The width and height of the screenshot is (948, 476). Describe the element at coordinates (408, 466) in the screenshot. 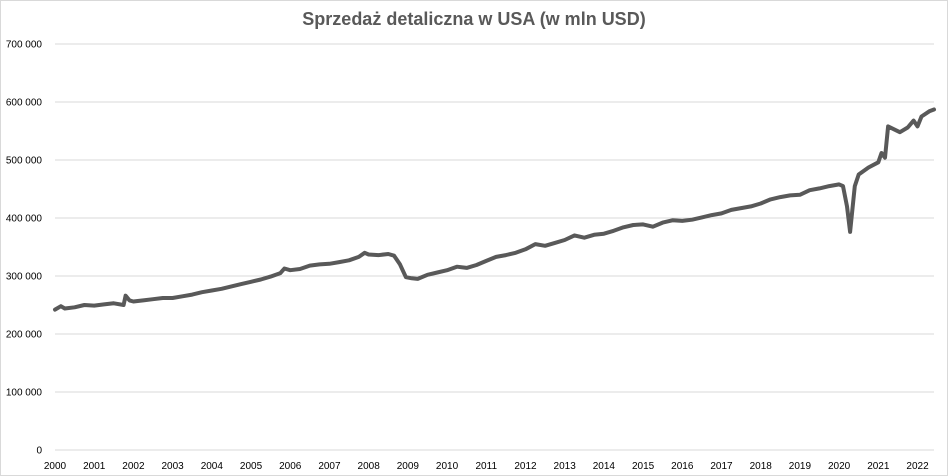

I see `x-tick-label: 2009` at that location.